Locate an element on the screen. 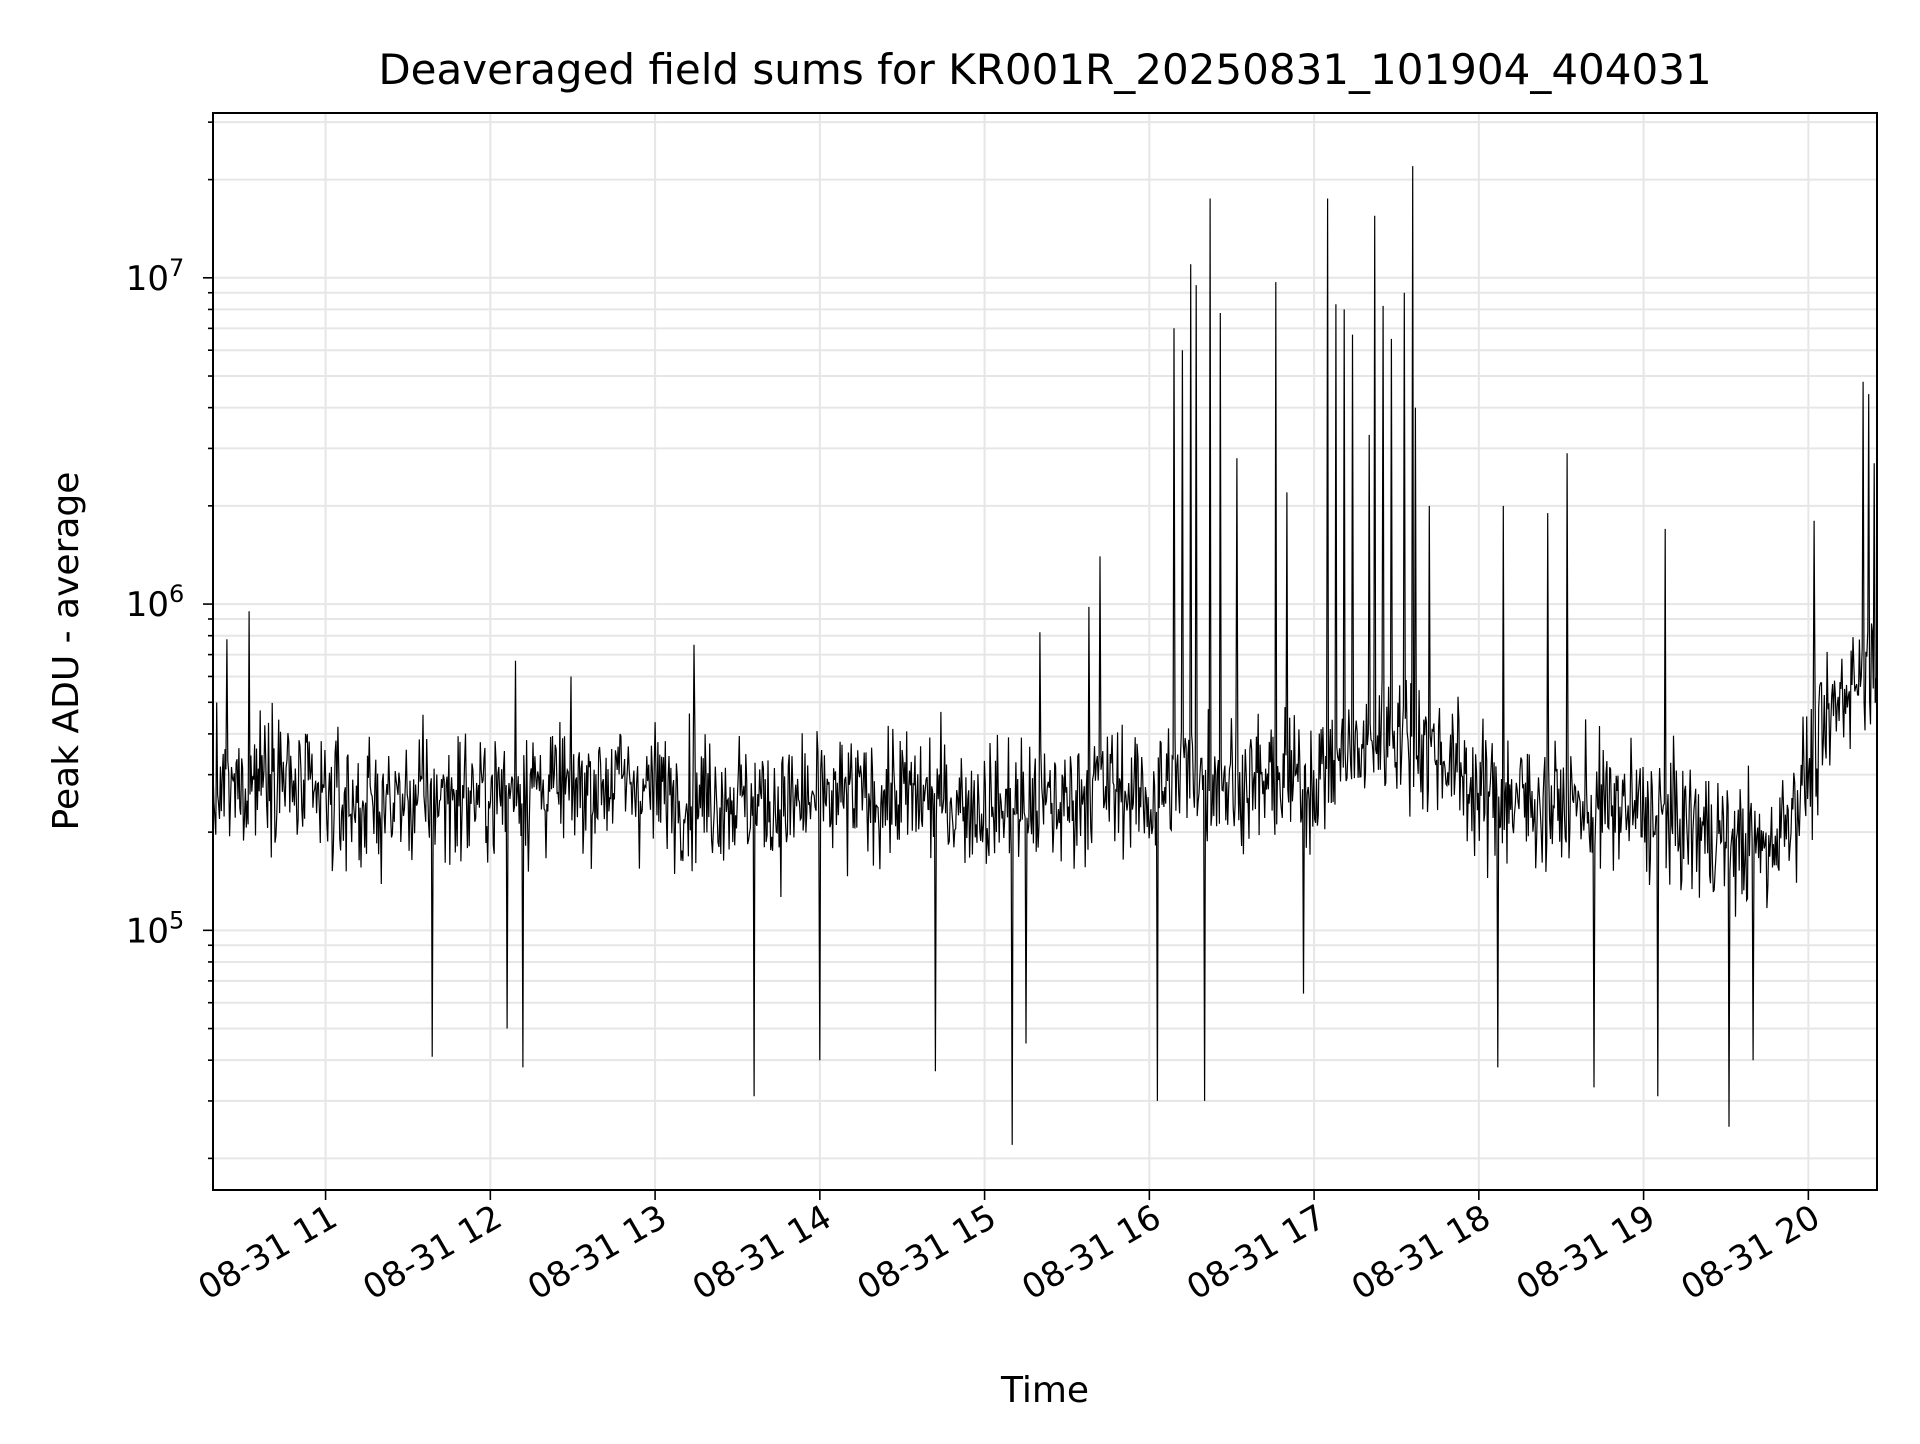 This screenshot has width=1920, height=1444. y-axis-label: Peak ADU - average is located at coordinates (66, 651).